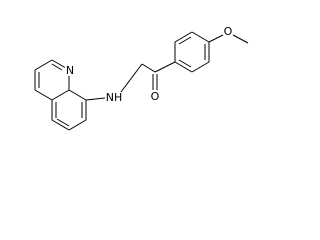  Describe the element at coordinates (70, 70) in the screenshot. I see `atom-label: N` at that location.